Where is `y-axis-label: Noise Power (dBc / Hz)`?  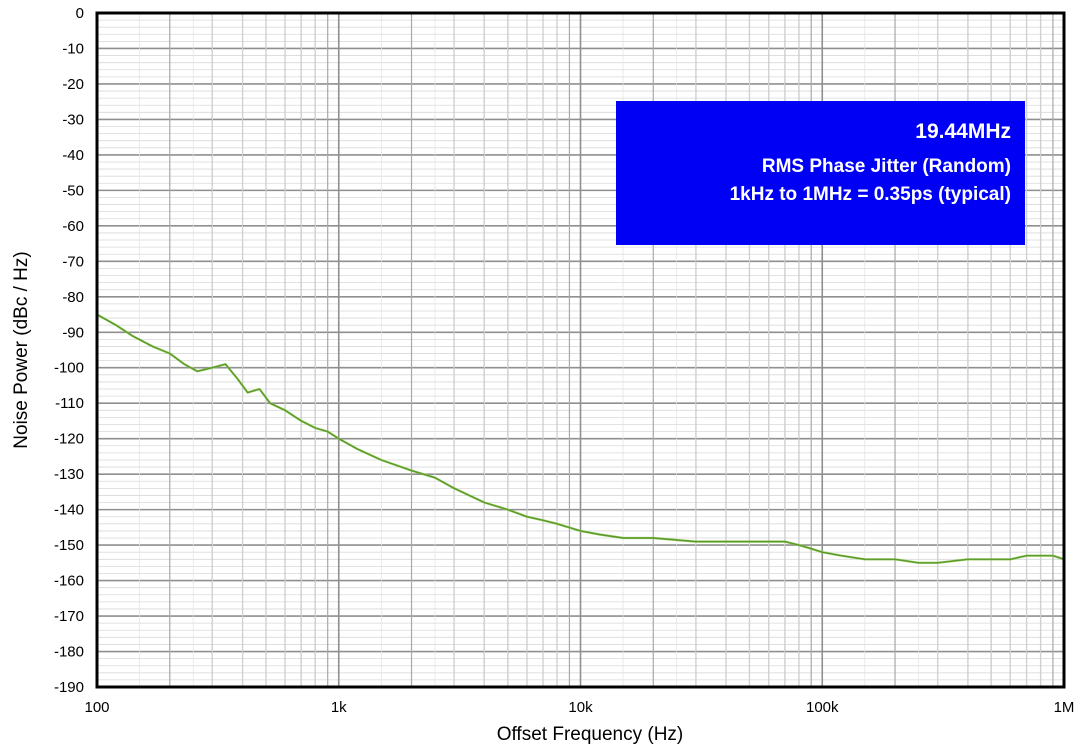 y-axis-label: Noise Power (dBc / Hz) is located at coordinates (21, 349).